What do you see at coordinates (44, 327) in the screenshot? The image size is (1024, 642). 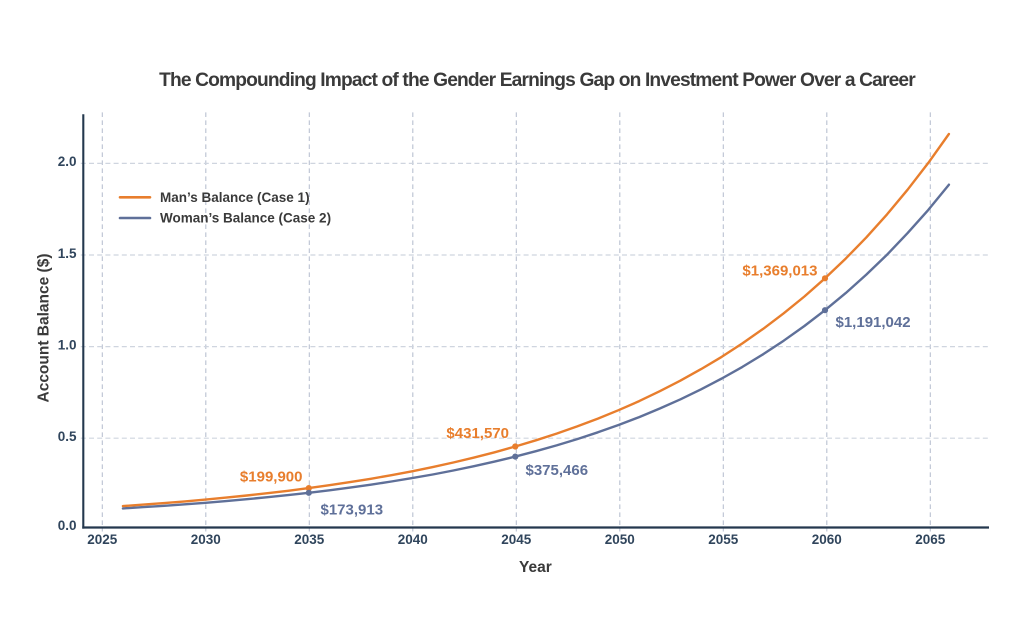 I see `svg-text: Account Balance ($)` at bounding box center [44, 327].